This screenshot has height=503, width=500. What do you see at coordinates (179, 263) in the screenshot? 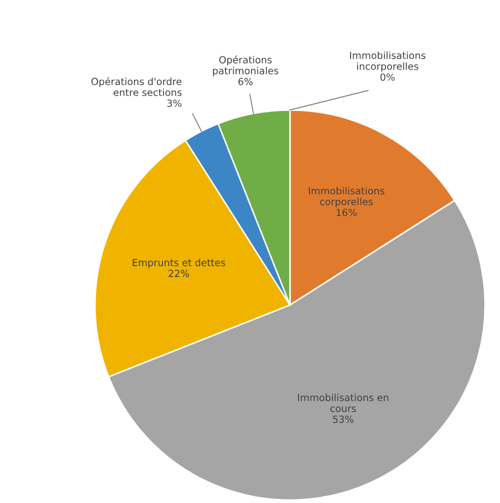
I see `slice-label: Emprunts et dettes` at bounding box center [179, 263].